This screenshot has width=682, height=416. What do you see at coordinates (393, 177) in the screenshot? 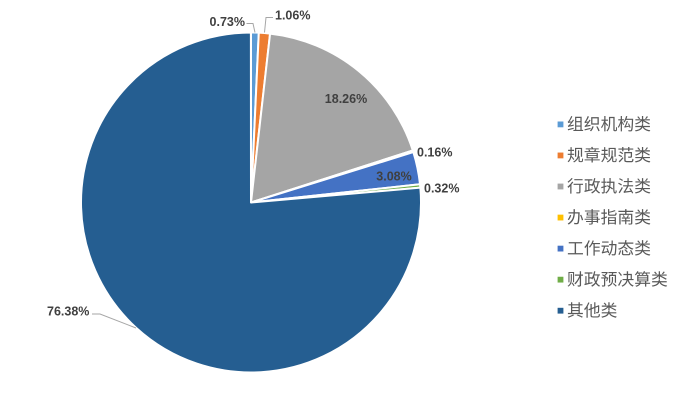
I see `svg-text: 3.08%` at bounding box center [393, 177].